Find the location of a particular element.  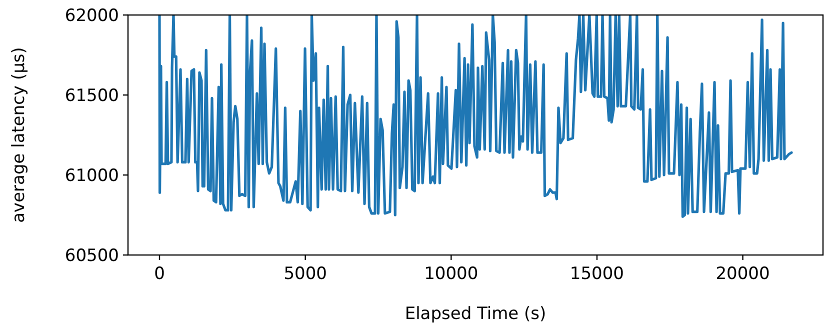

x-tick-label: 5000 is located at coordinates (305, 274).